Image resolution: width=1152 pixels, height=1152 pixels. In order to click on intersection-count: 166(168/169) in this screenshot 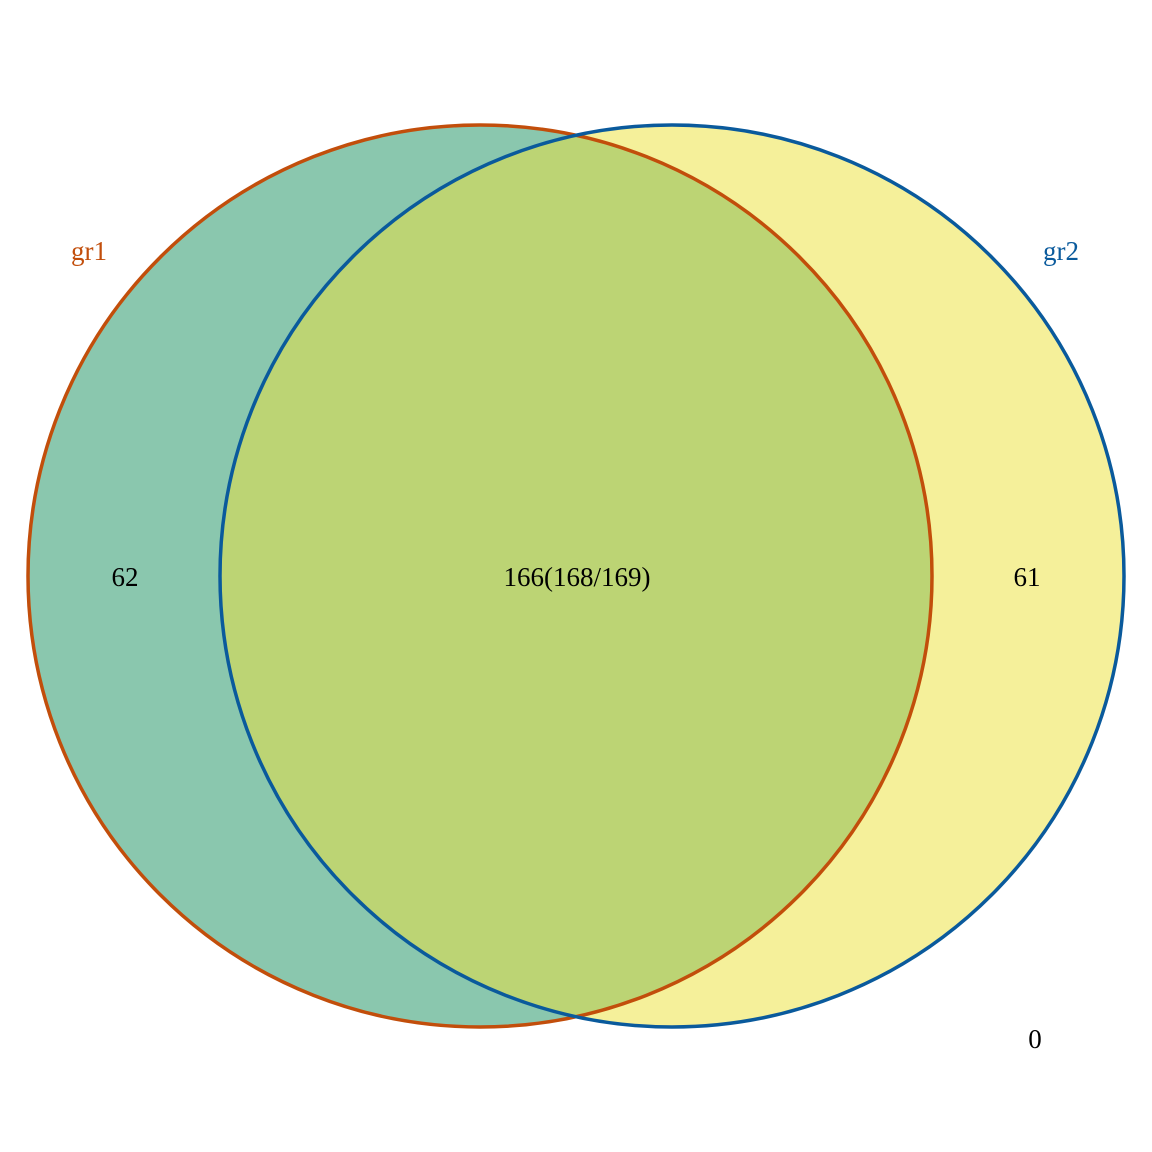, I will do `click(577, 577)`.